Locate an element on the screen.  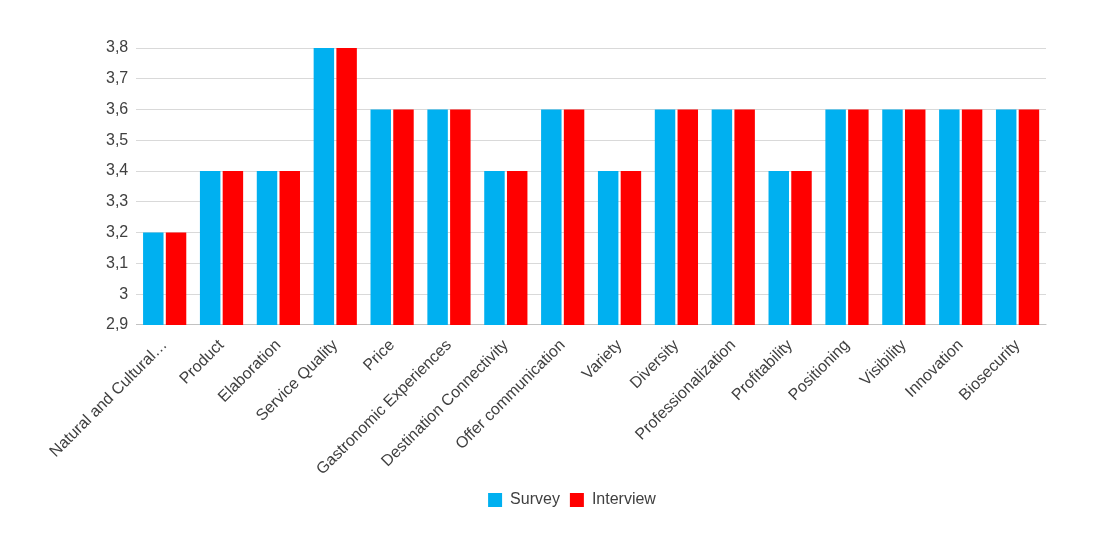
legend-label: Survey is located at coordinates (535, 499).